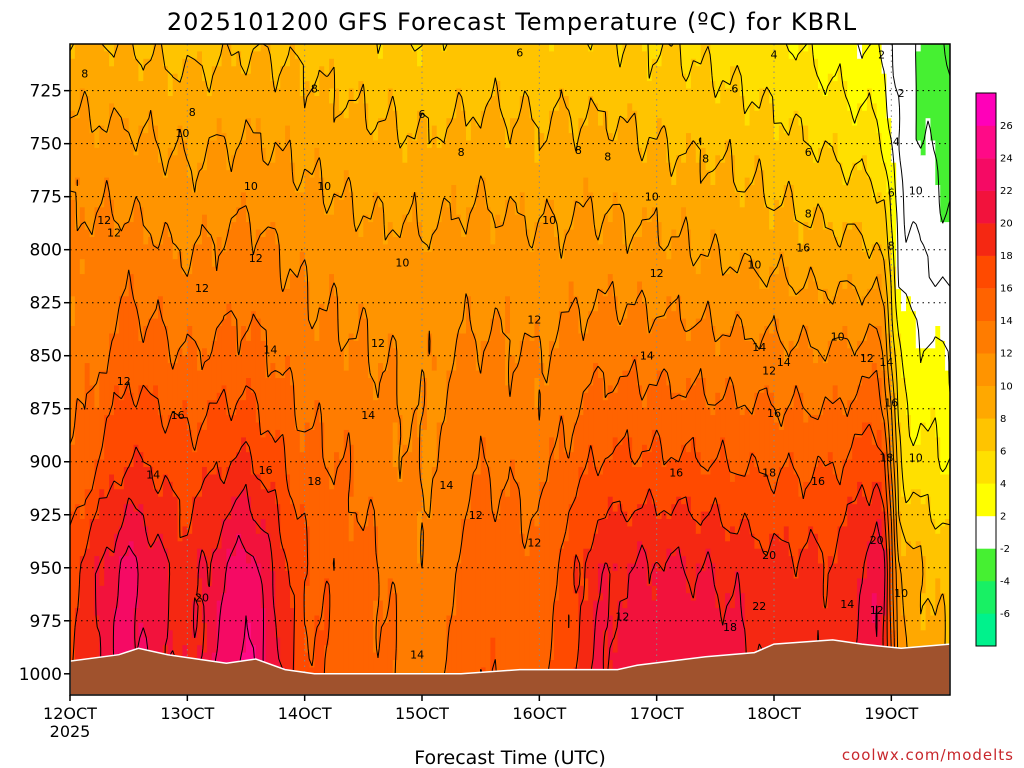 The image size is (1024, 768). Describe the element at coordinates (928, 755) in the screenshot. I see `credit-link: coolwx.com/modelts` at that location.